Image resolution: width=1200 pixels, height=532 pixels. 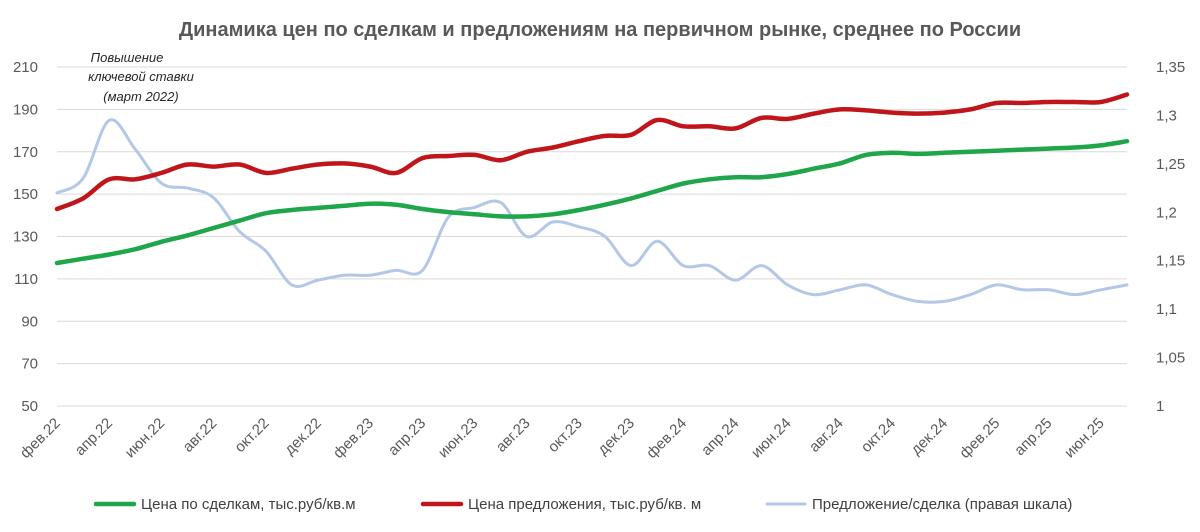 What do you see at coordinates (720, 437) in the screenshot?
I see `x-tick-label: апр.24` at bounding box center [720, 437].